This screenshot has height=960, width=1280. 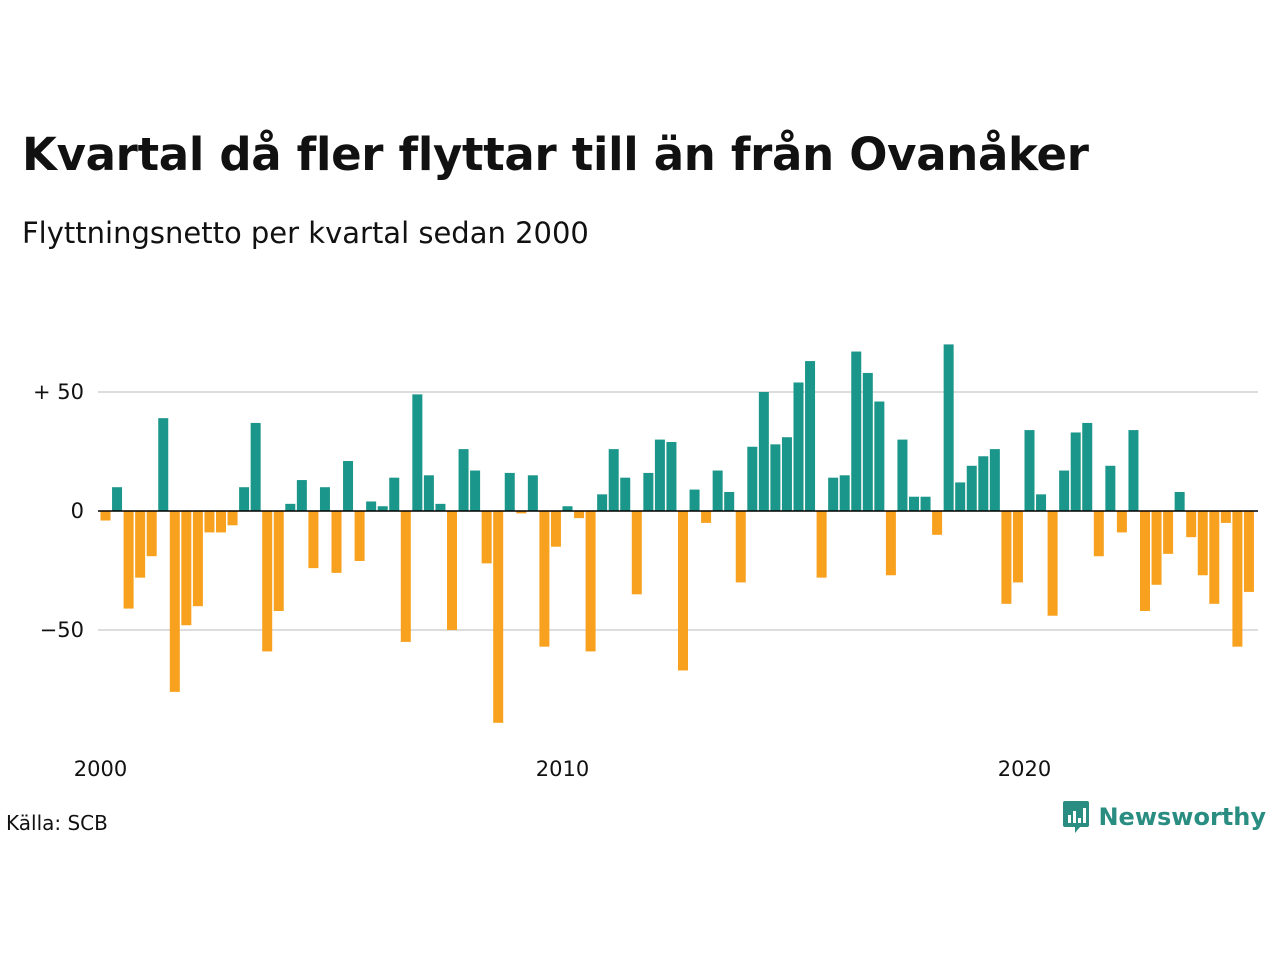 I want to click on x-tick-label: 2000, so click(x=100, y=769).